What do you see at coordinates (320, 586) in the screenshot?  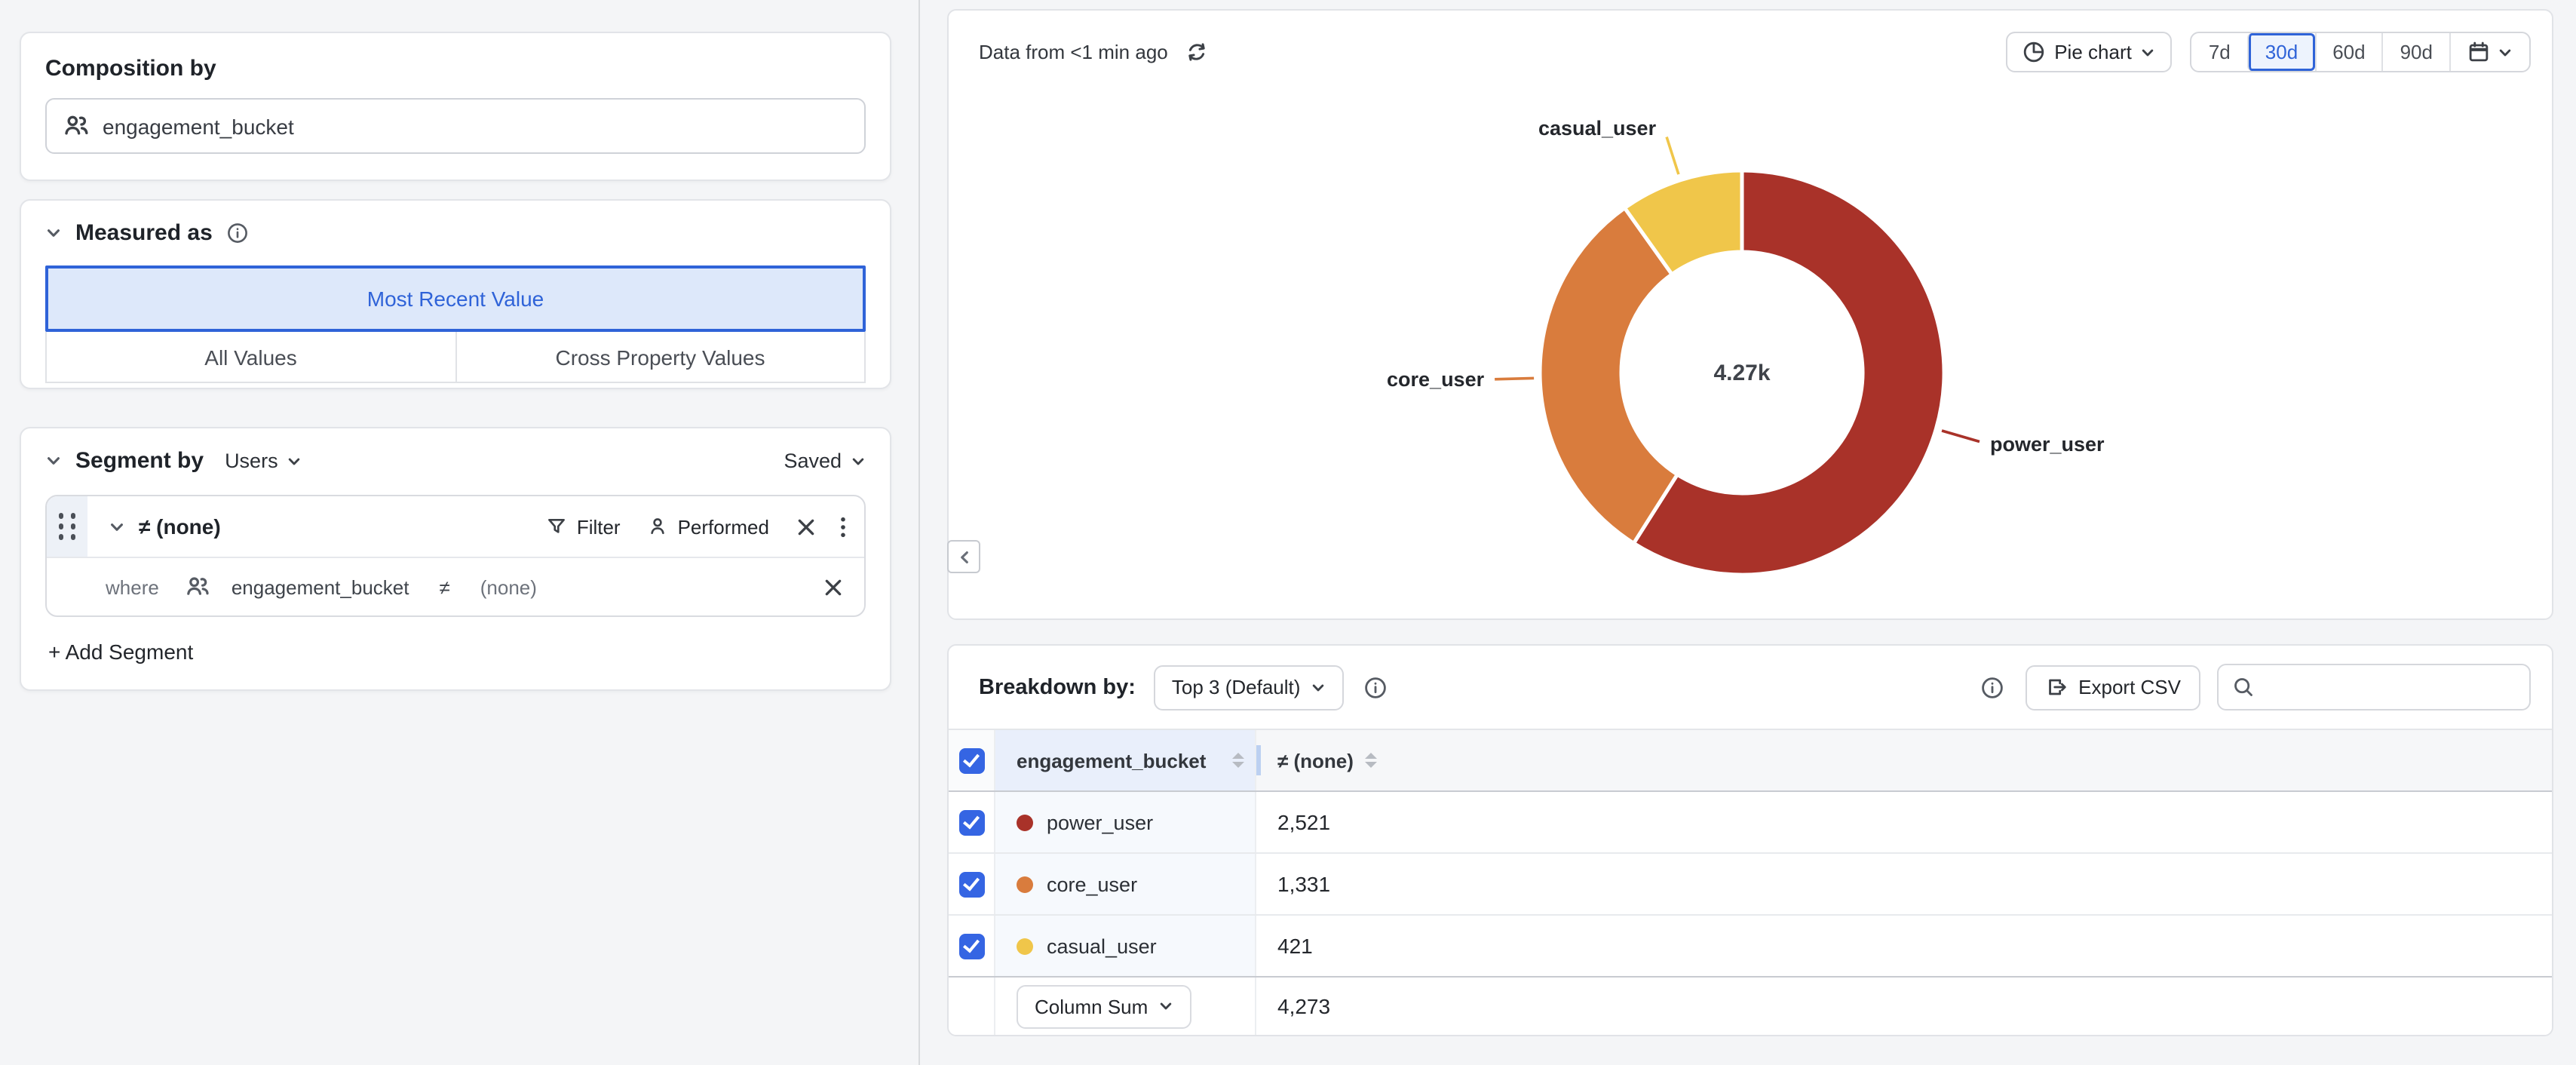 I see `where-property: engagement_bucket` at bounding box center [320, 586].